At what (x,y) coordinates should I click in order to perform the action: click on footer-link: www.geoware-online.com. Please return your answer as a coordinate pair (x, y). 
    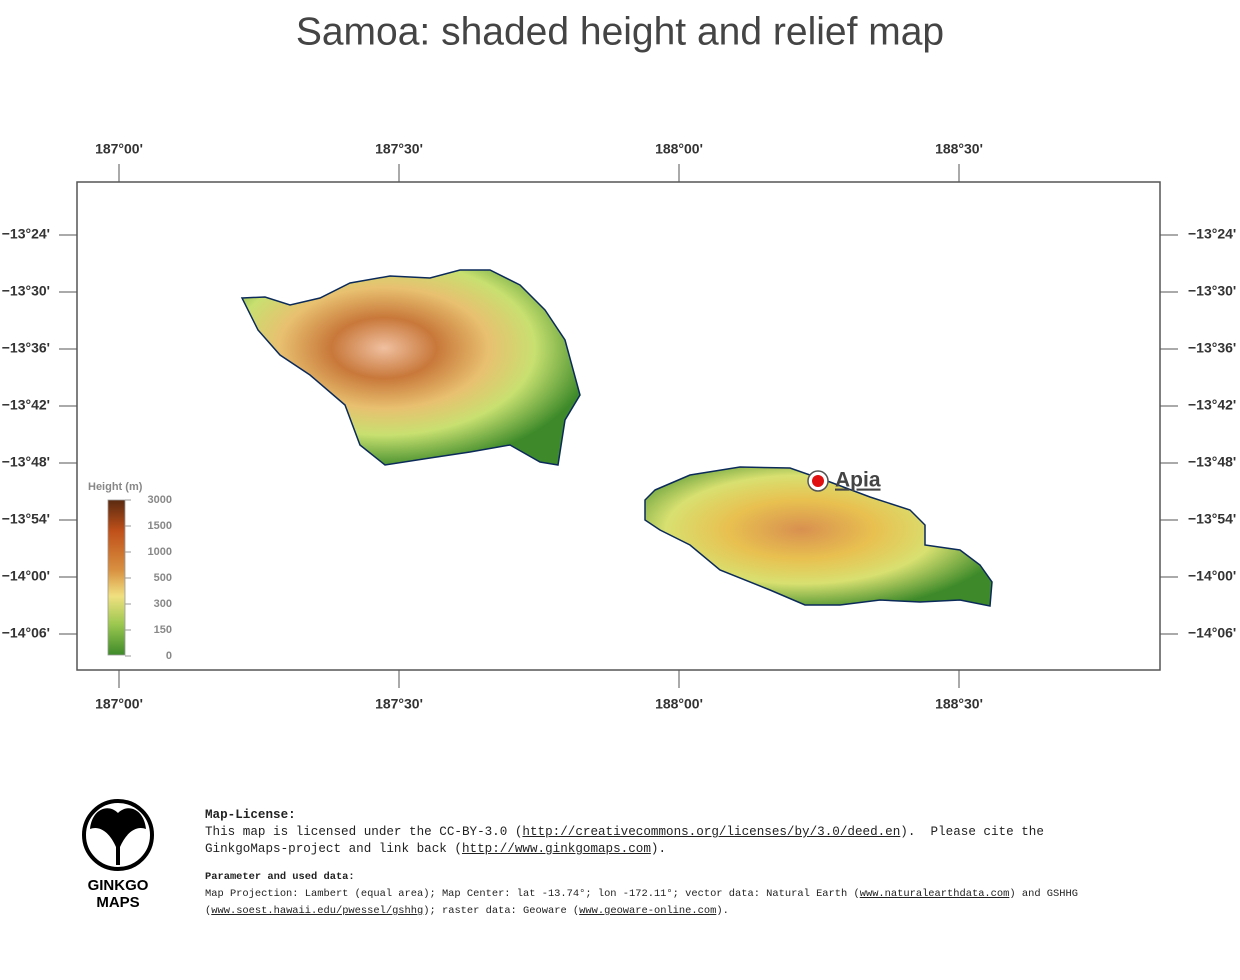
    Looking at the image, I should click on (648, 911).